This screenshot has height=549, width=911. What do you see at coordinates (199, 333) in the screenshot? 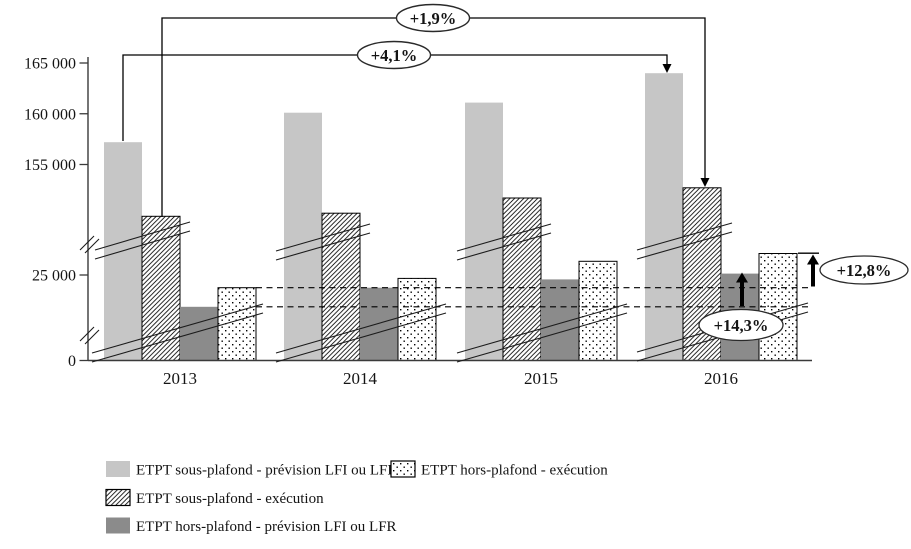
I see `bar-hors-plafond-prevision-2013` at bounding box center [199, 333].